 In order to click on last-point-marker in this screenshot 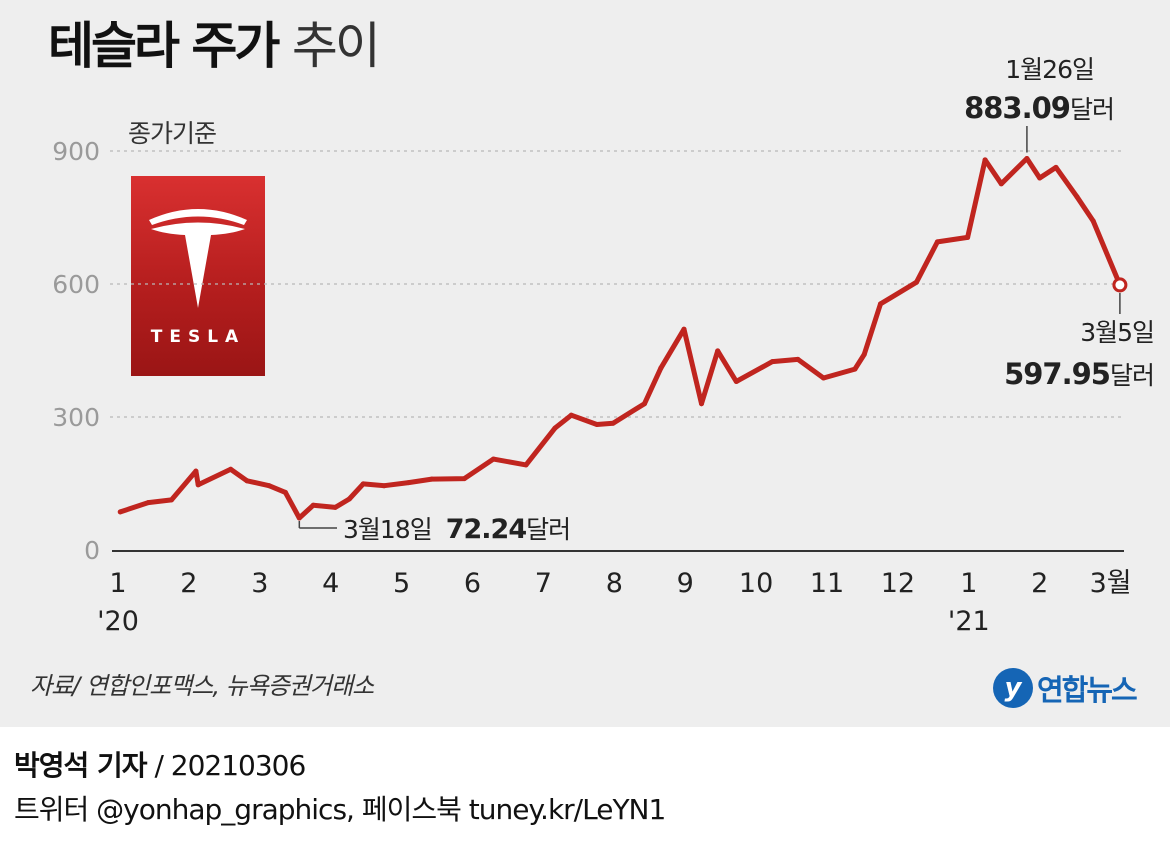, I will do `click(1120, 285)`.